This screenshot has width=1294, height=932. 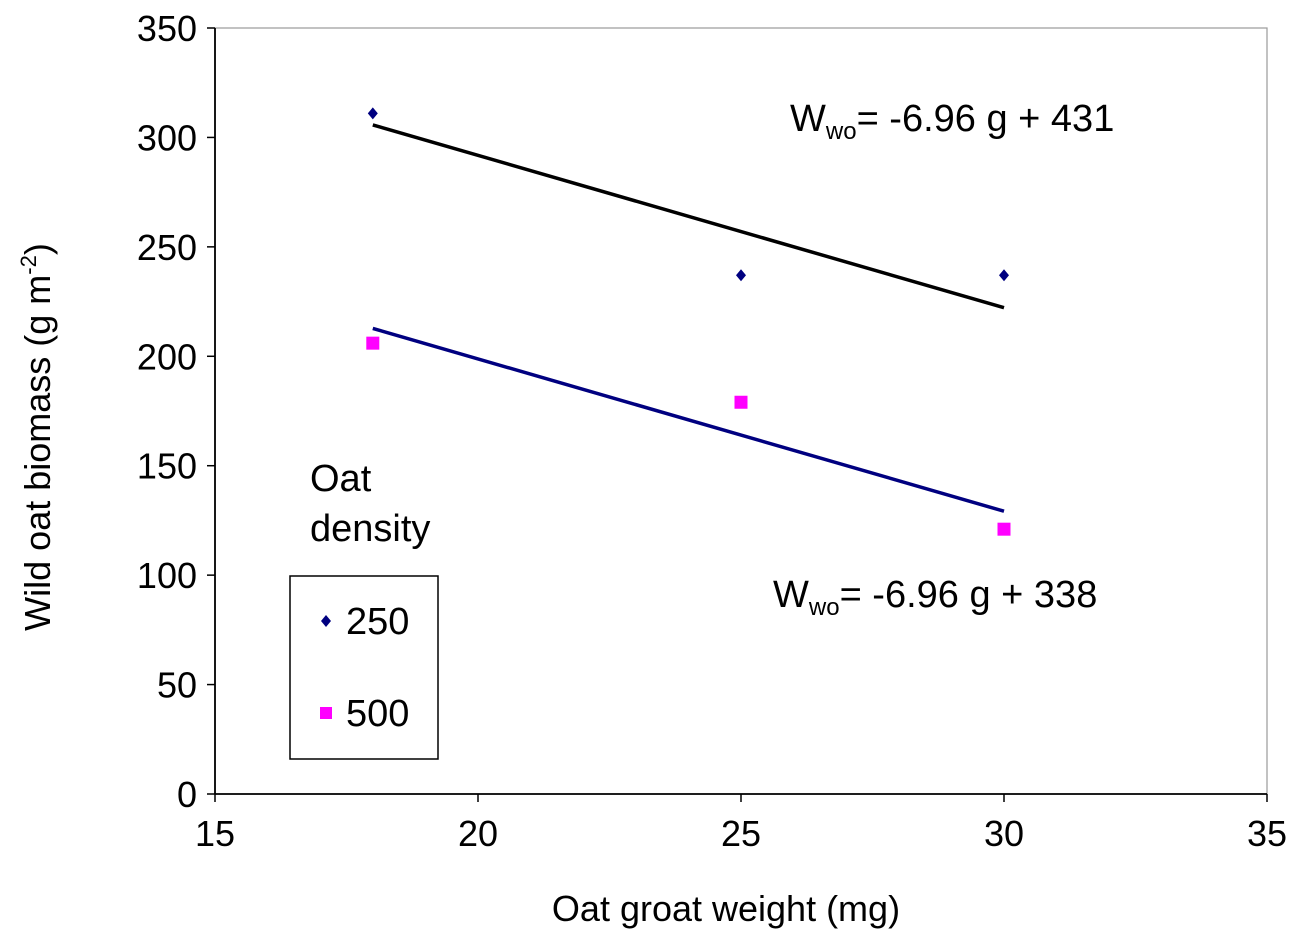 I want to click on x-axis-label: Oat groat weight (mg), so click(x=726, y=908).